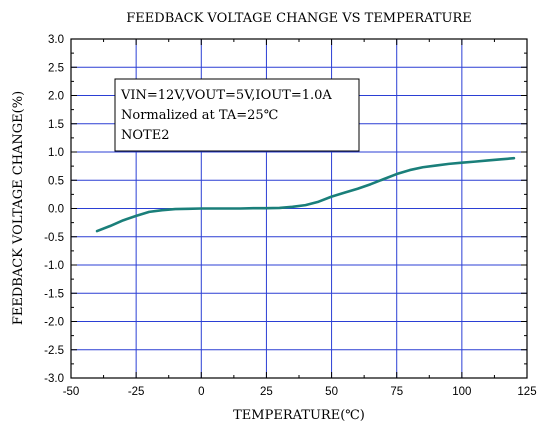 The width and height of the screenshot is (541, 432). Describe the element at coordinates (54, 323) in the screenshot. I see `y-tick-label: -2.0` at that location.